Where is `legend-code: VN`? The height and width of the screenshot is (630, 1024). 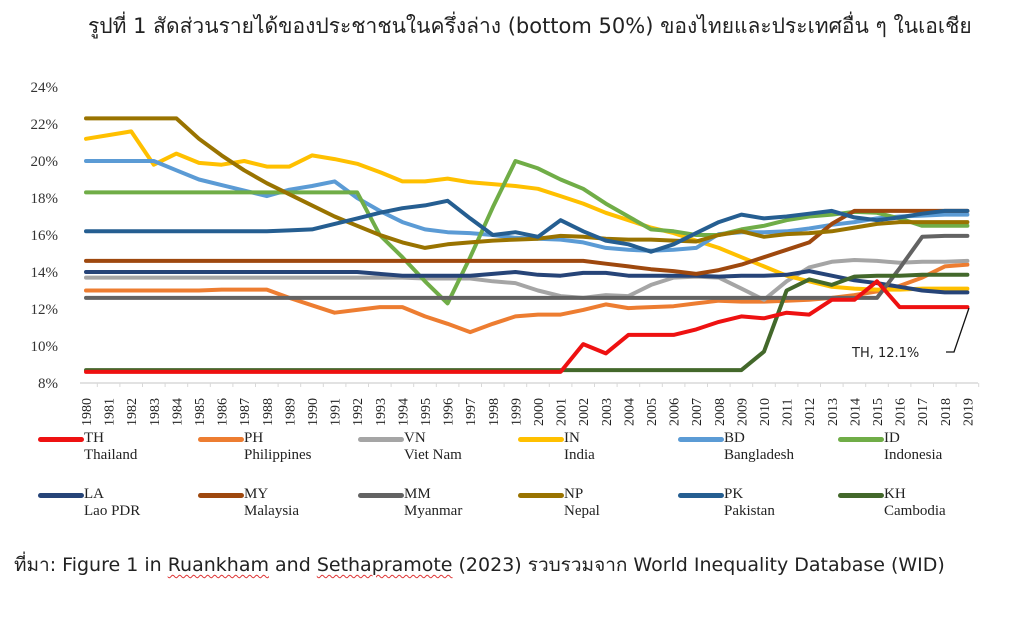 legend-code: VN is located at coordinates (415, 438).